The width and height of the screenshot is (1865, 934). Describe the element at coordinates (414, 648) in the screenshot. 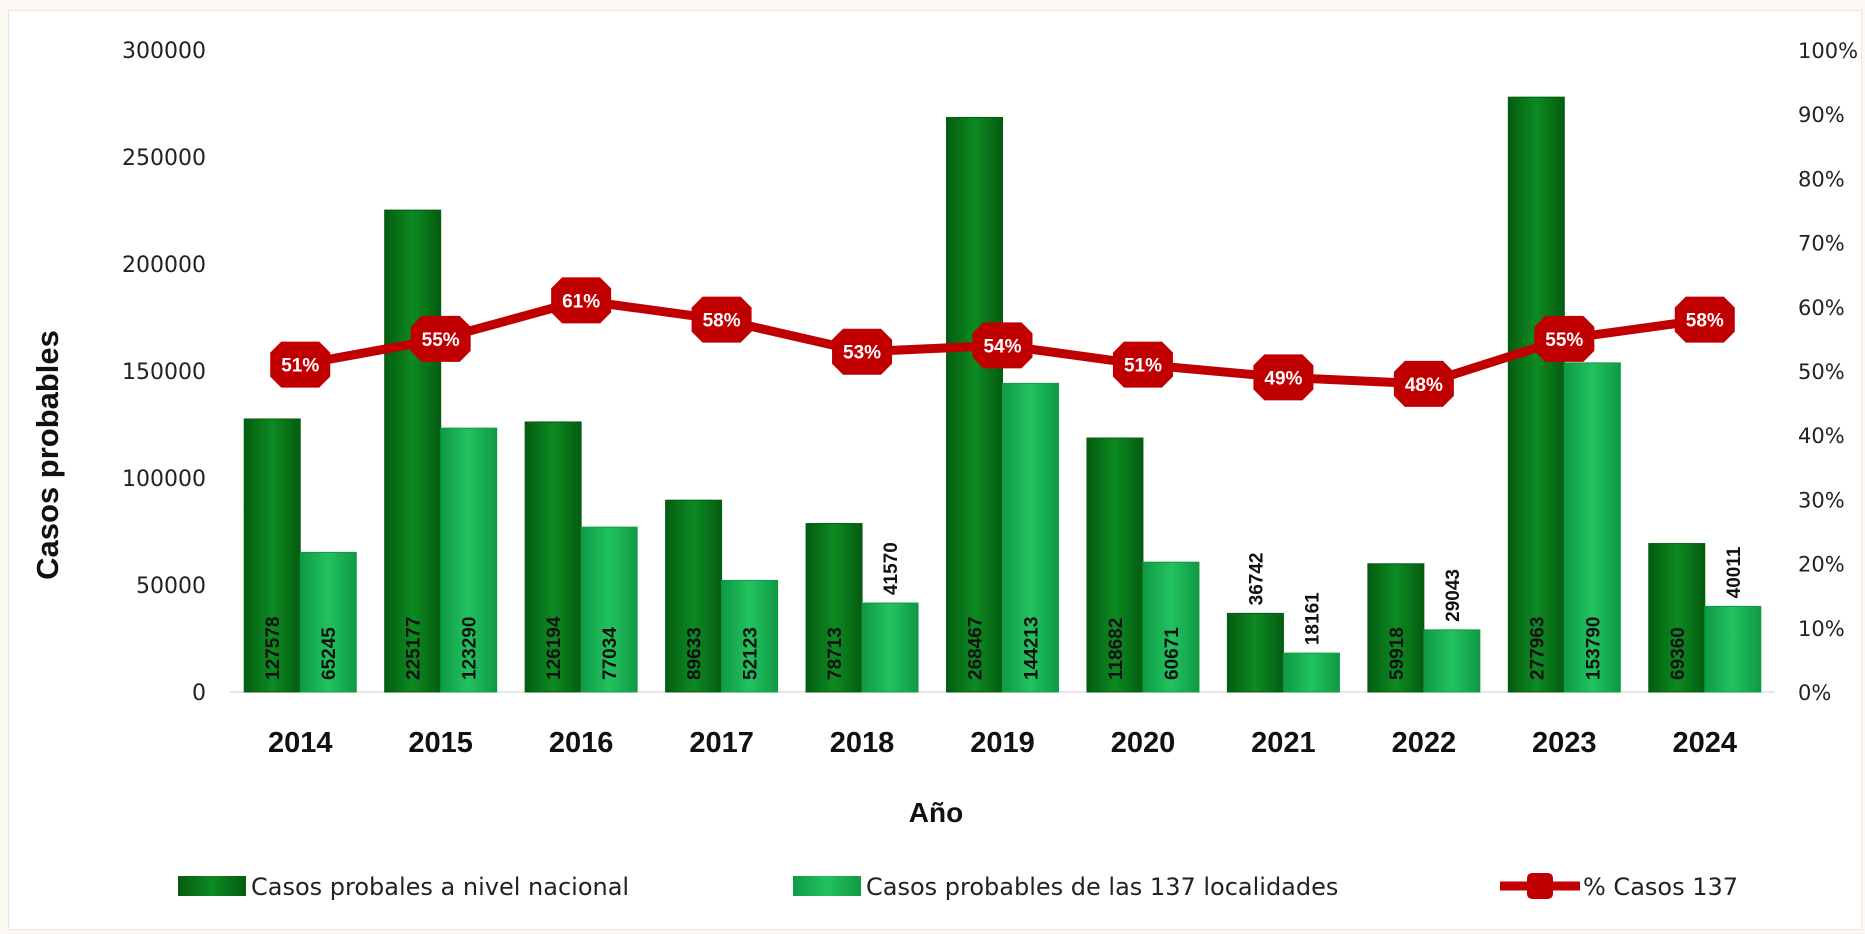

I see `bar-data-label: 225177` at that location.